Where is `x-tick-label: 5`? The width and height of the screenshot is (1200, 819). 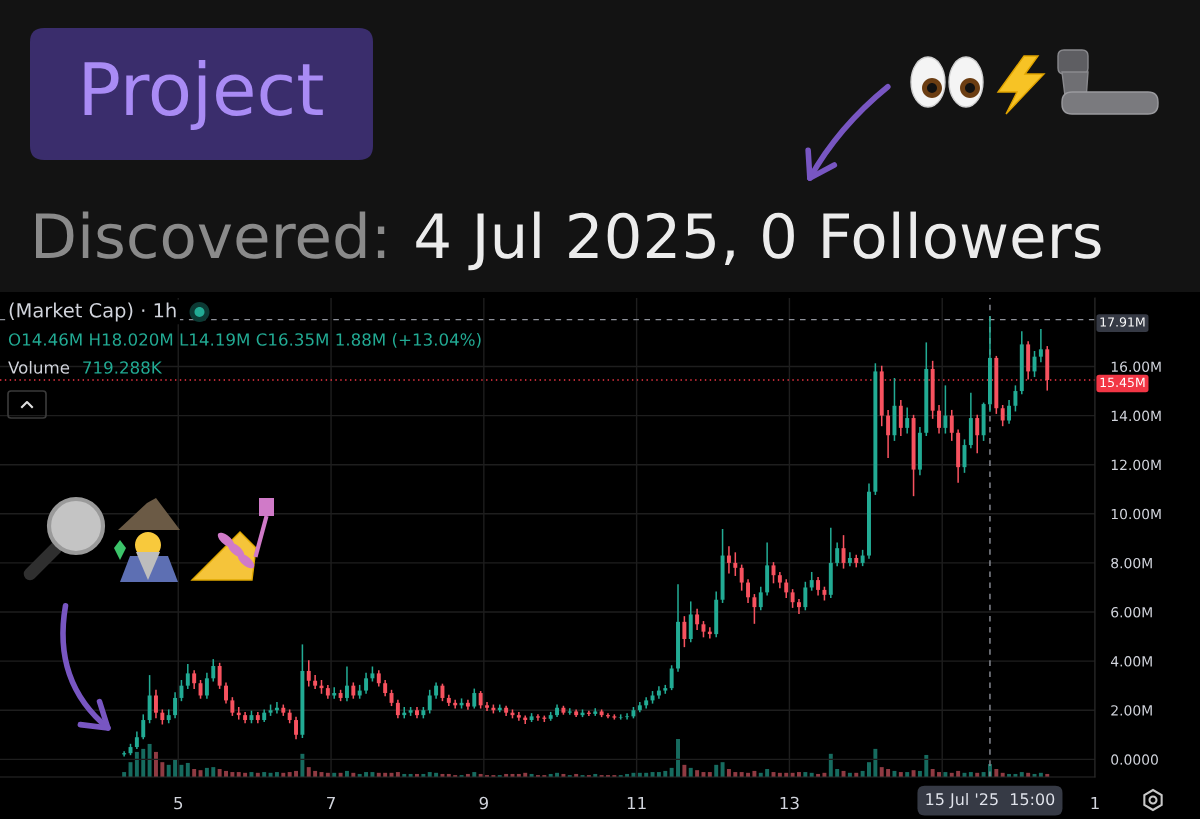 x-tick-label: 5 is located at coordinates (178, 803).